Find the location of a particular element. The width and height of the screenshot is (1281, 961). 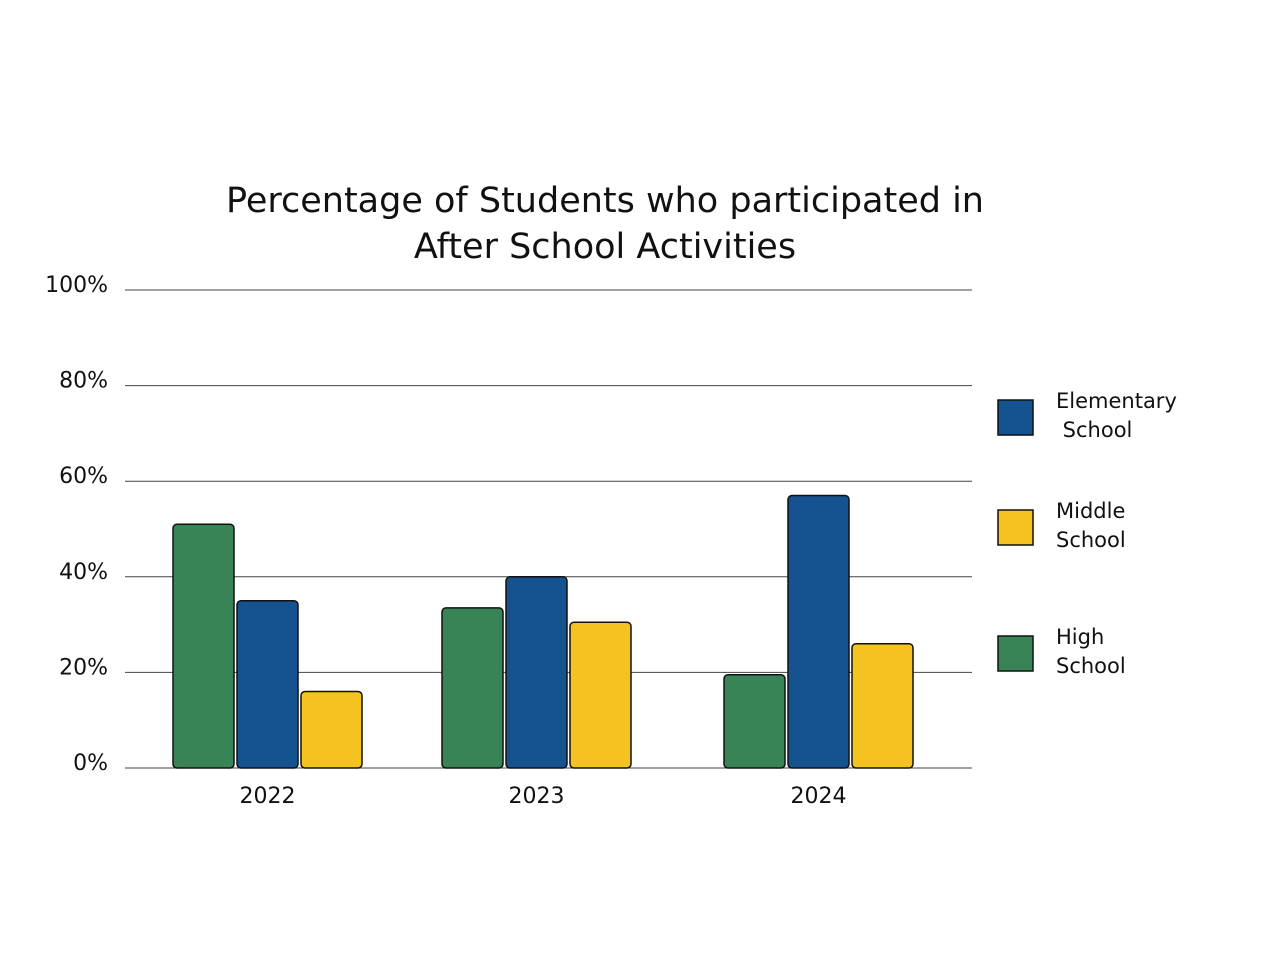

legend: Elementary School Middle School High School is located at coordinates (1087, 533).